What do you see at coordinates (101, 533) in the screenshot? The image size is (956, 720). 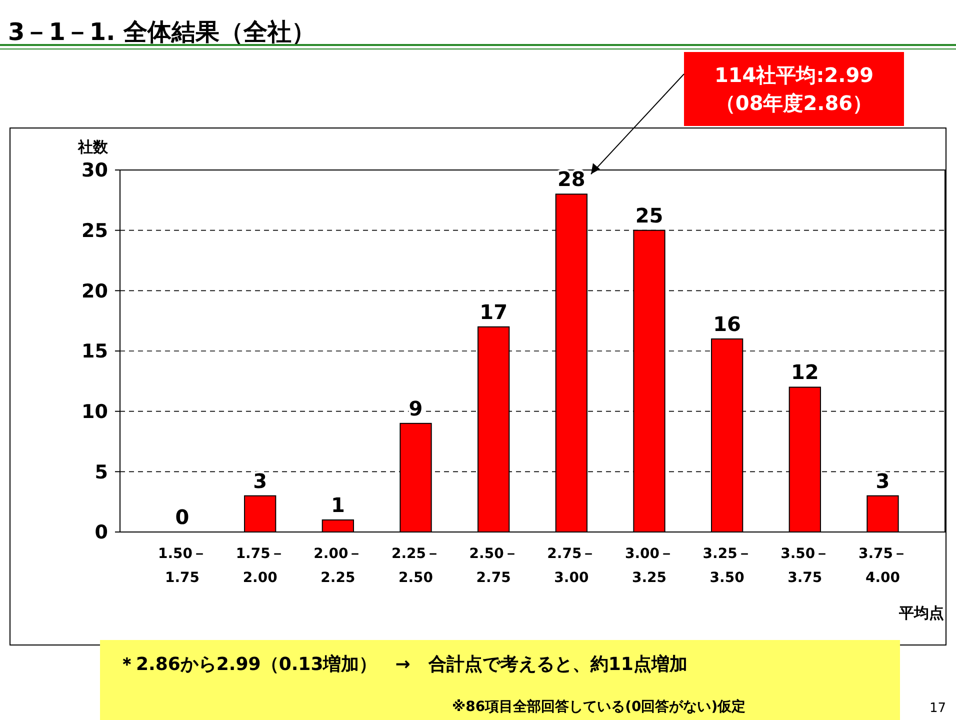 I see `y-tick-label: 0` at bounding box center [101, 533].